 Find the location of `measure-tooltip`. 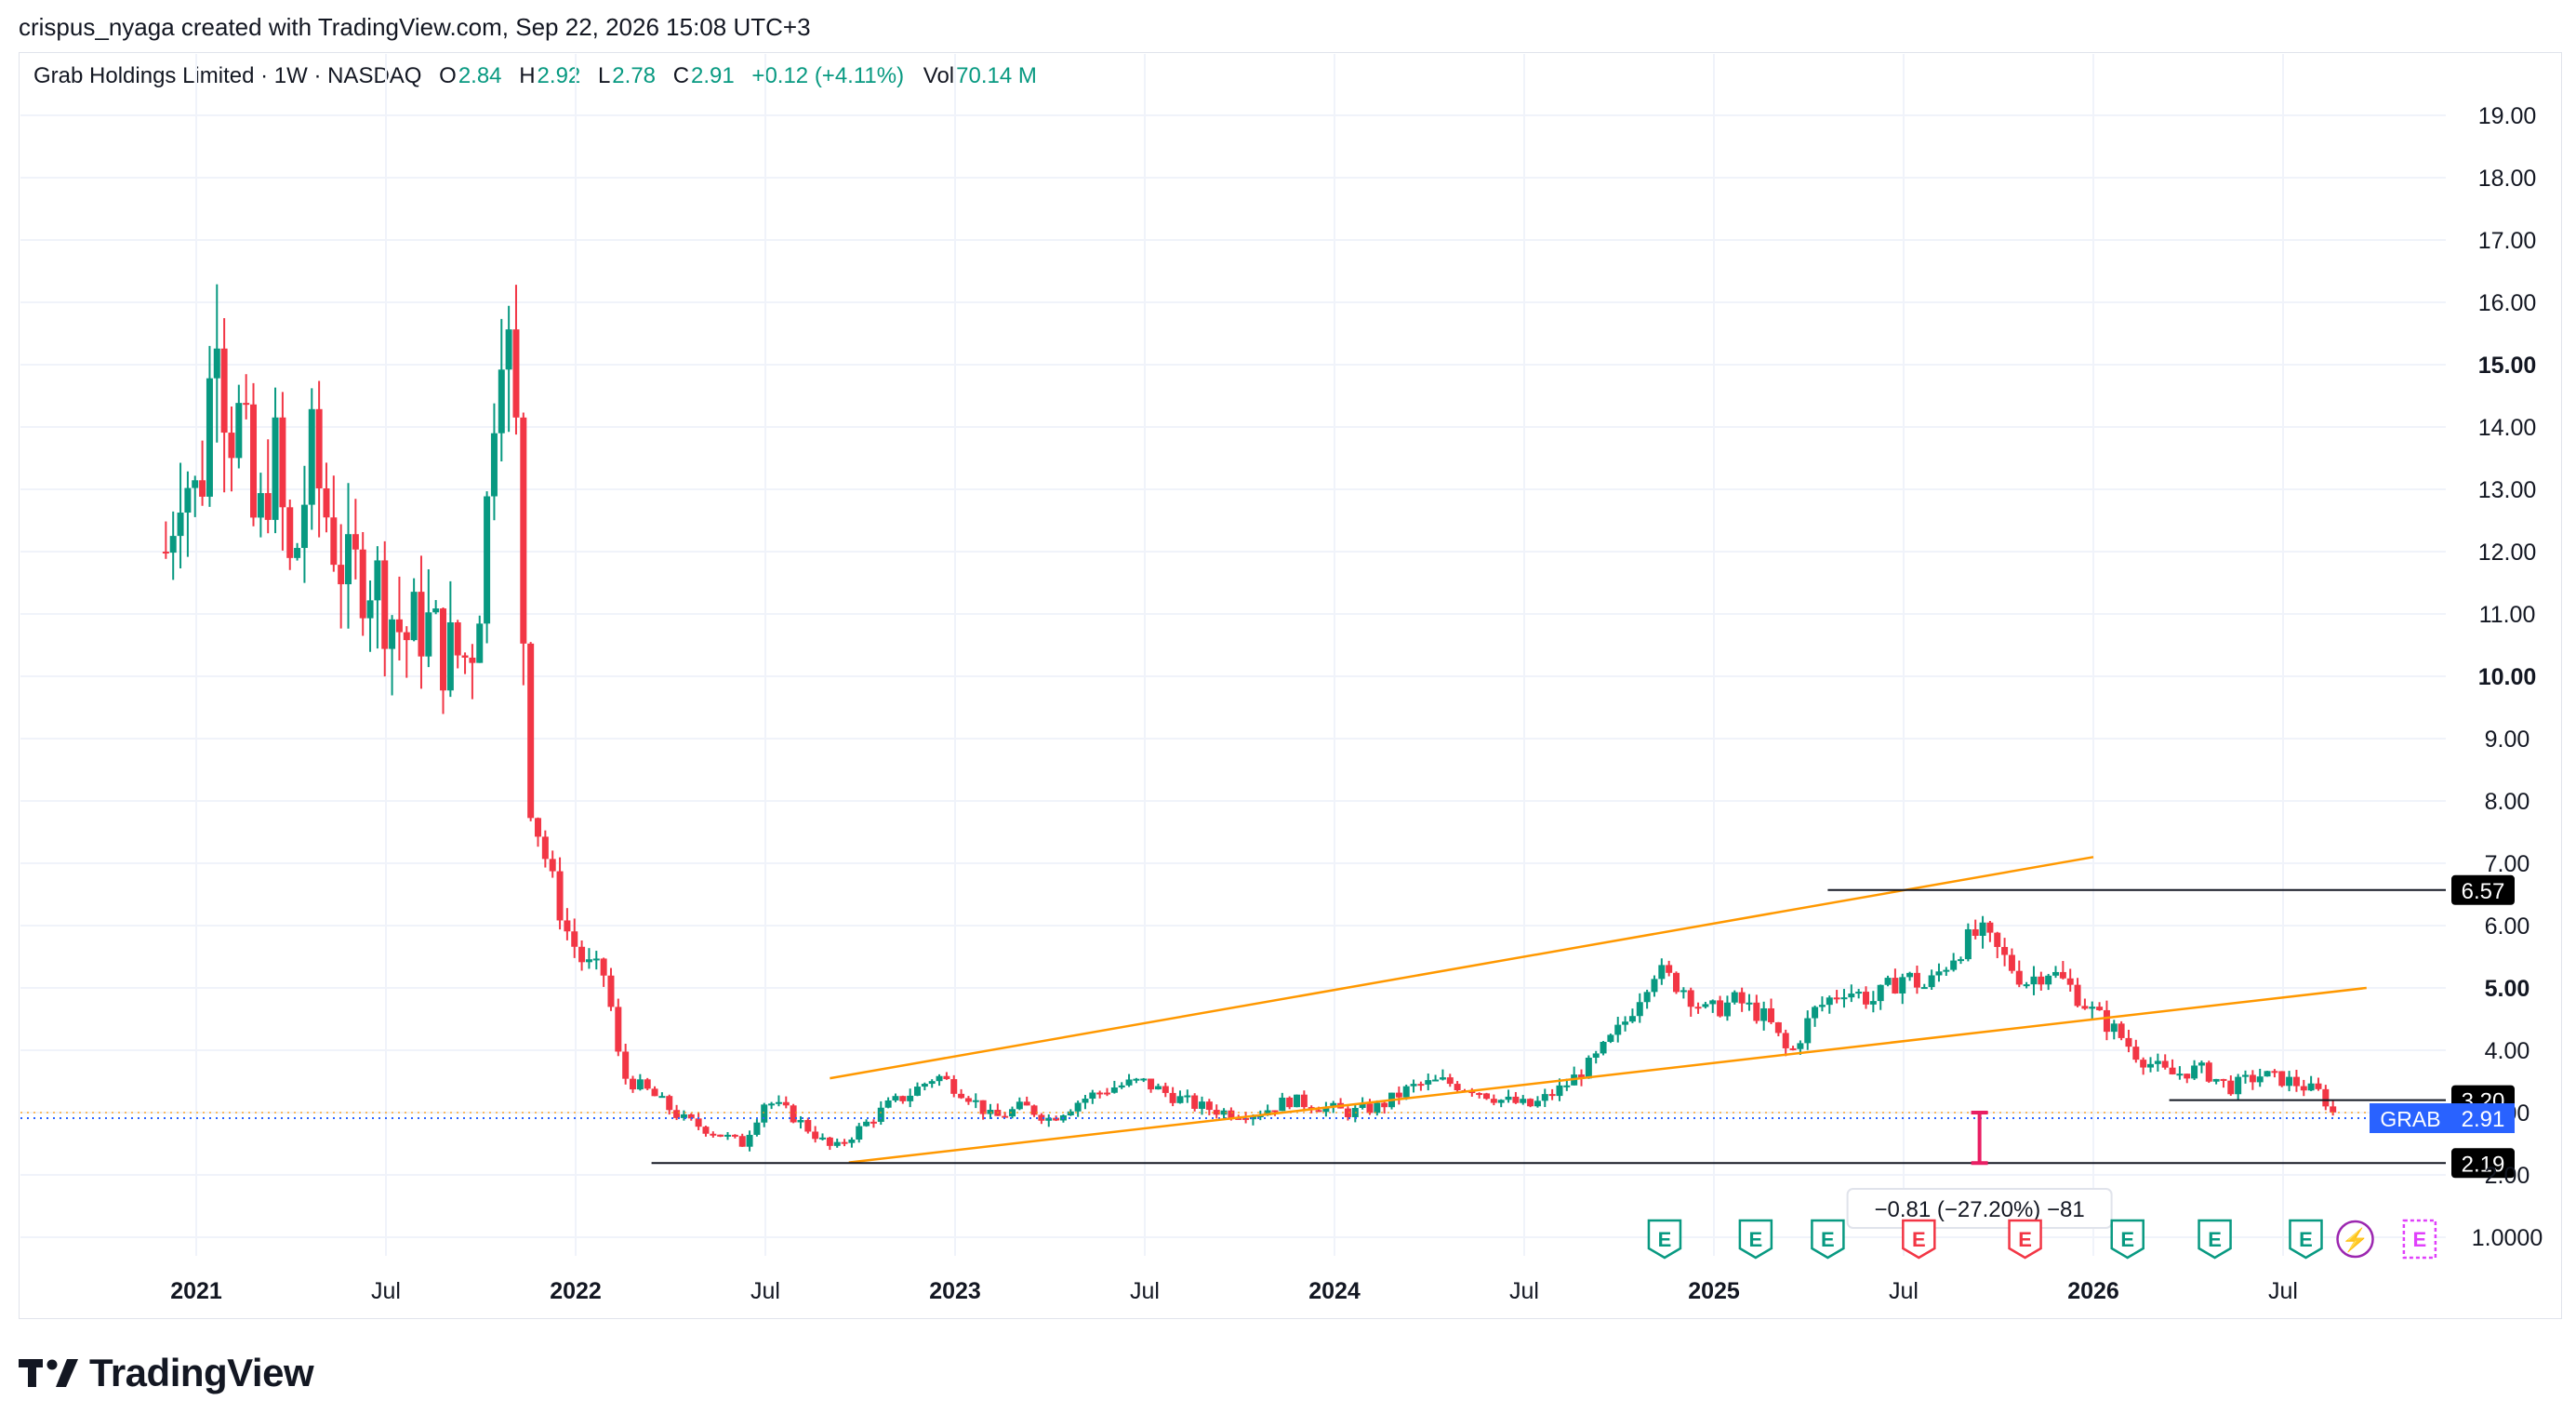

measure-tooltip is located at coordinates (1979, 1208).